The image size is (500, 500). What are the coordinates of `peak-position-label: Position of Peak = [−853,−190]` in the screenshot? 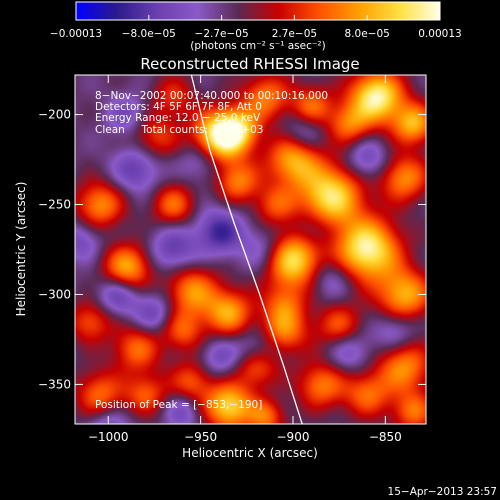 It's located at (178, 405).